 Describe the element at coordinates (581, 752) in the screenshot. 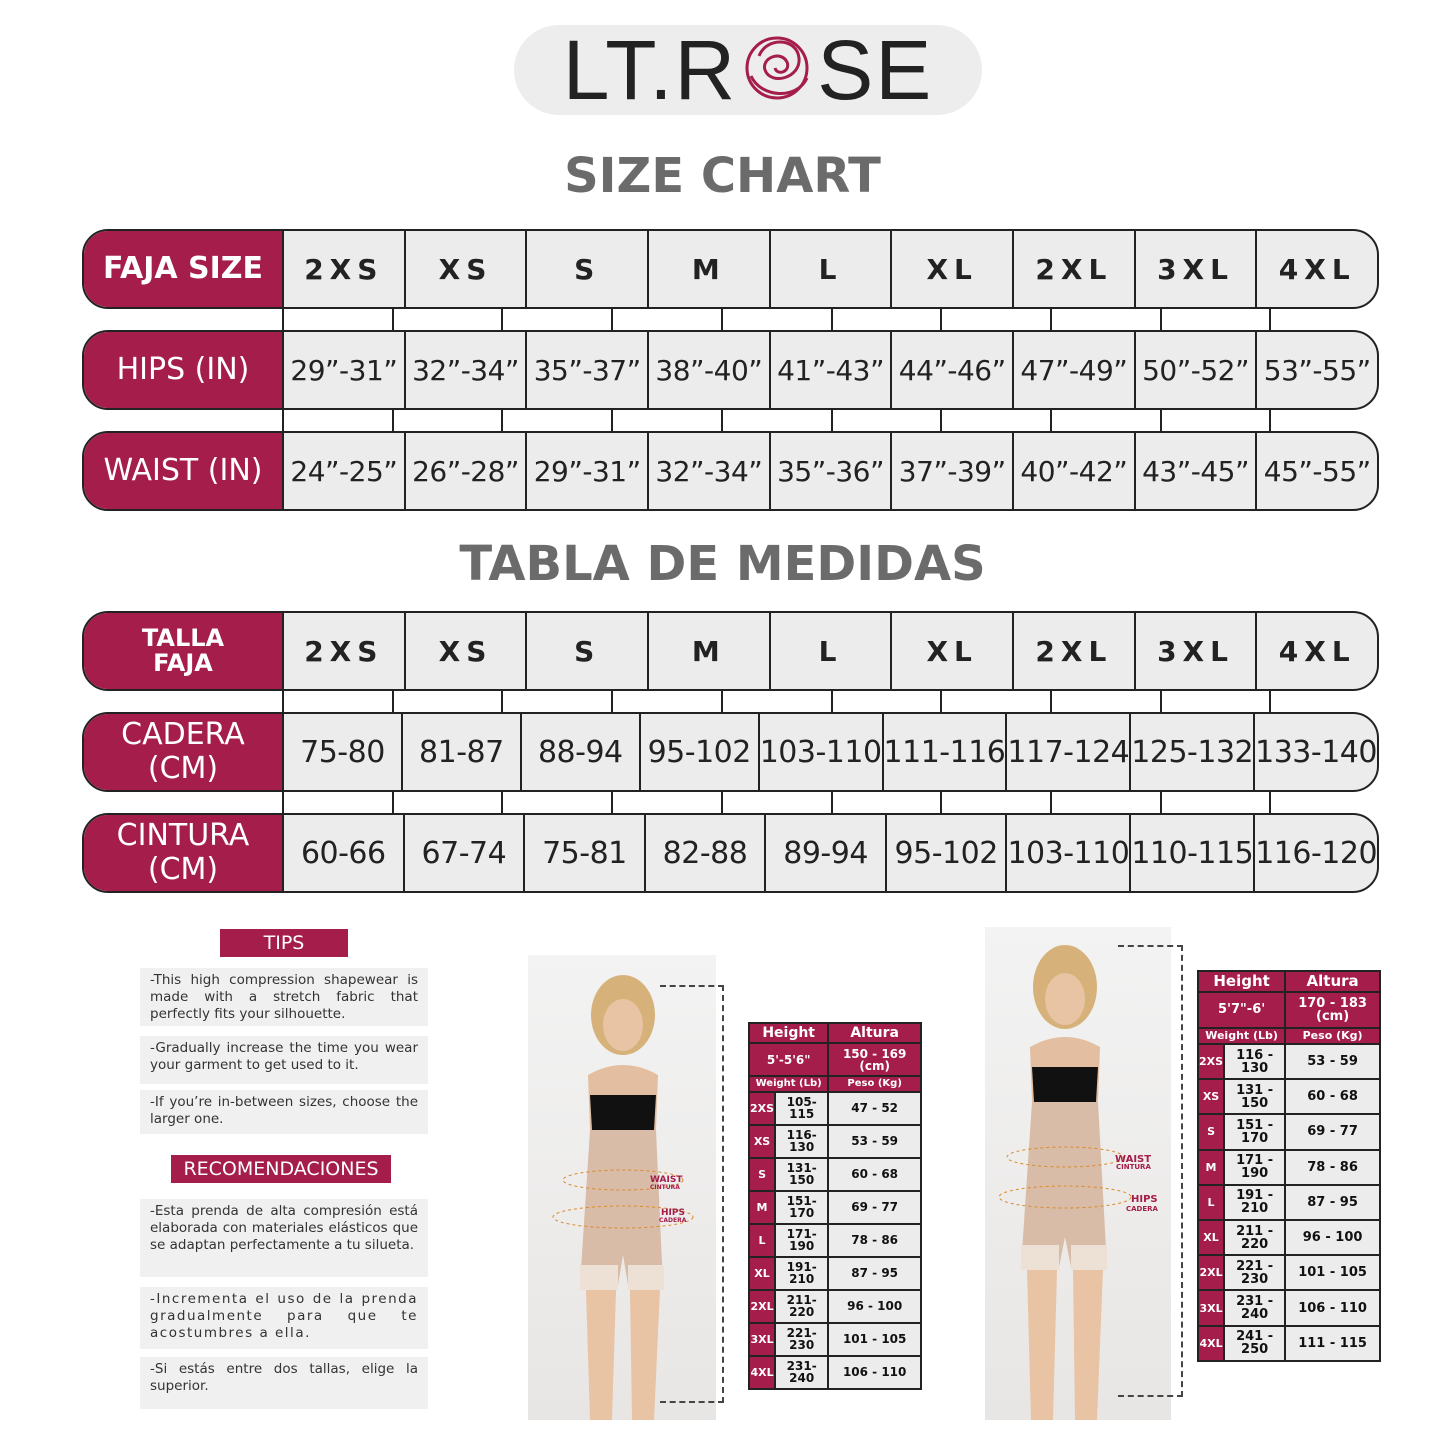

I see `measure-cell: 88-94` at that location.